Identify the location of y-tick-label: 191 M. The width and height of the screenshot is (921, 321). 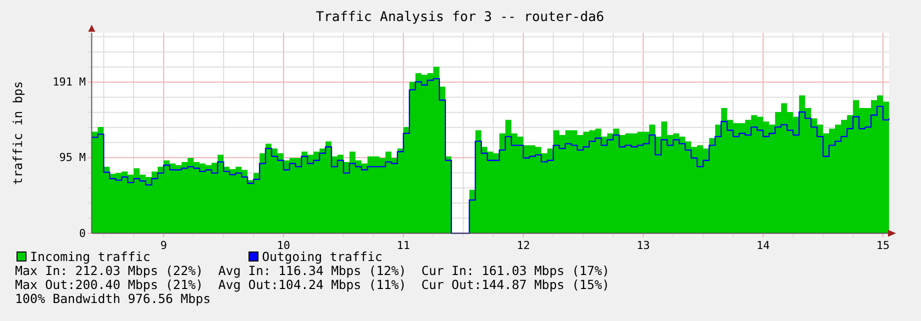
(69, 82).